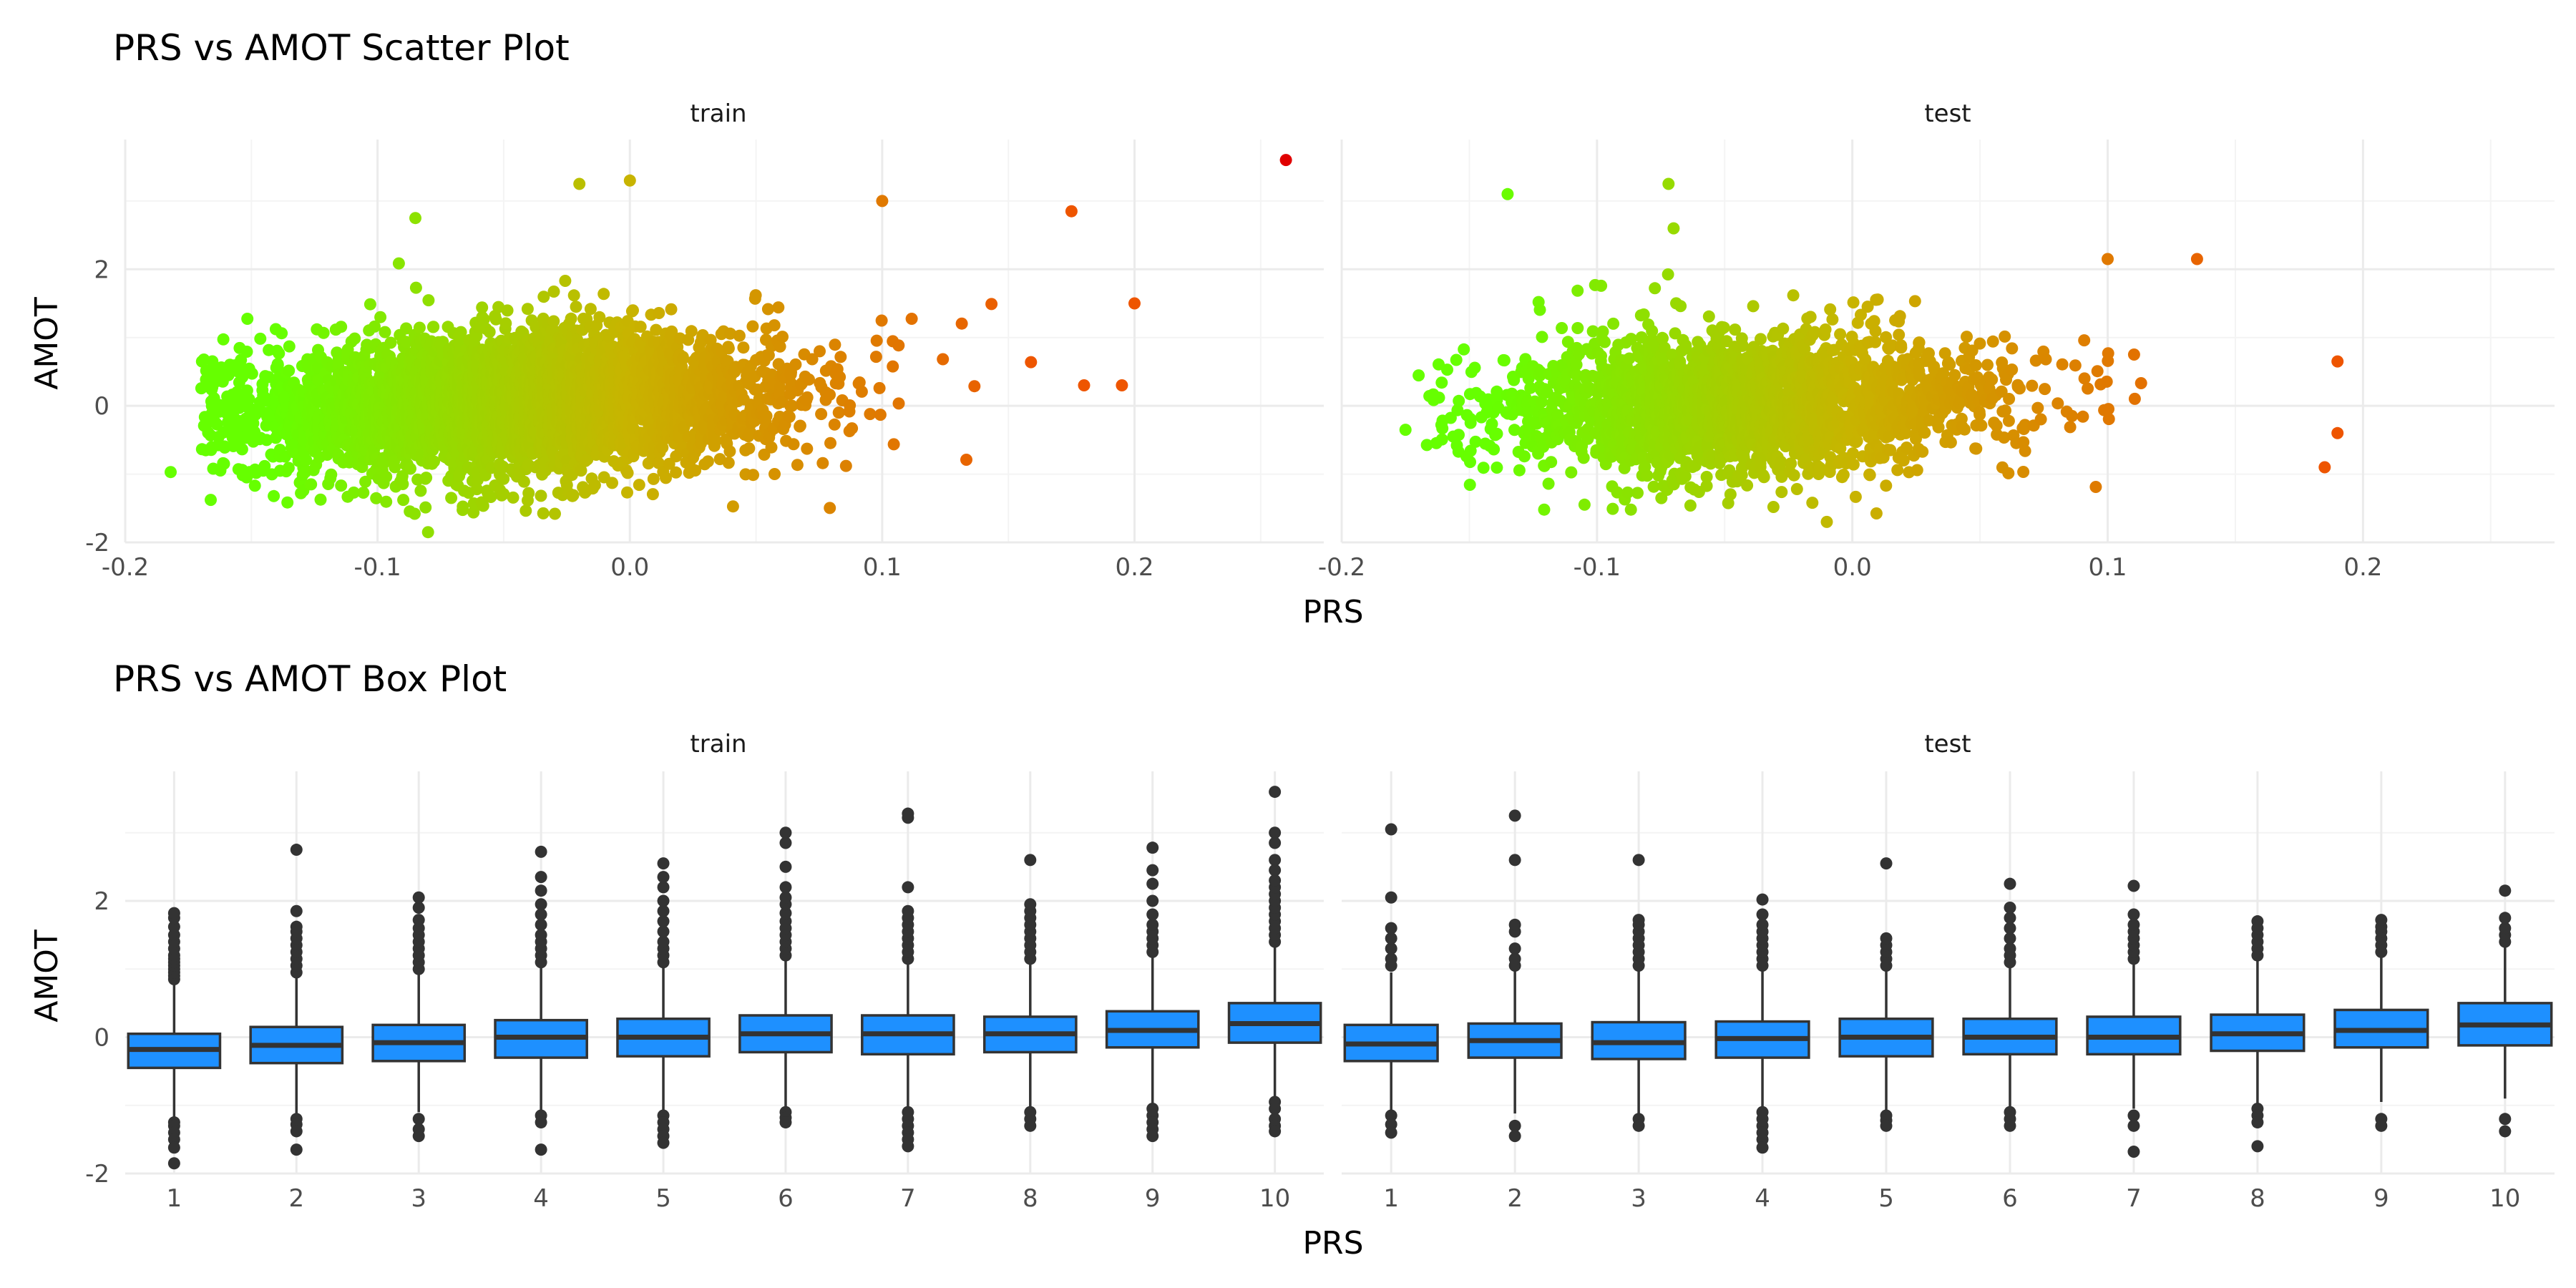 Image resolution: width=2576 pixels, height=1288 pixels. What do you see at coordinates (97, 543) in the screenshot?
I see `y-tick-label: -2` at bounding box center [97, 543].